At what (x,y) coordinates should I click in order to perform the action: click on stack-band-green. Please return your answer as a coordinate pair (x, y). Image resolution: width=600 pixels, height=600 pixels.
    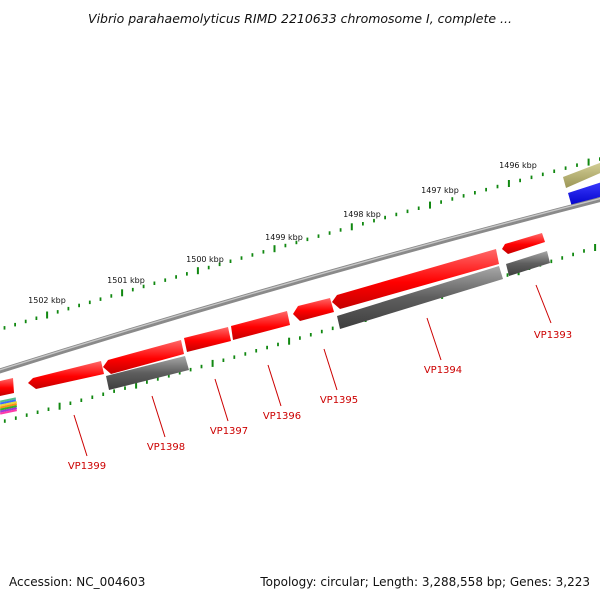
    Looking at the image, I should click on (9, 408).